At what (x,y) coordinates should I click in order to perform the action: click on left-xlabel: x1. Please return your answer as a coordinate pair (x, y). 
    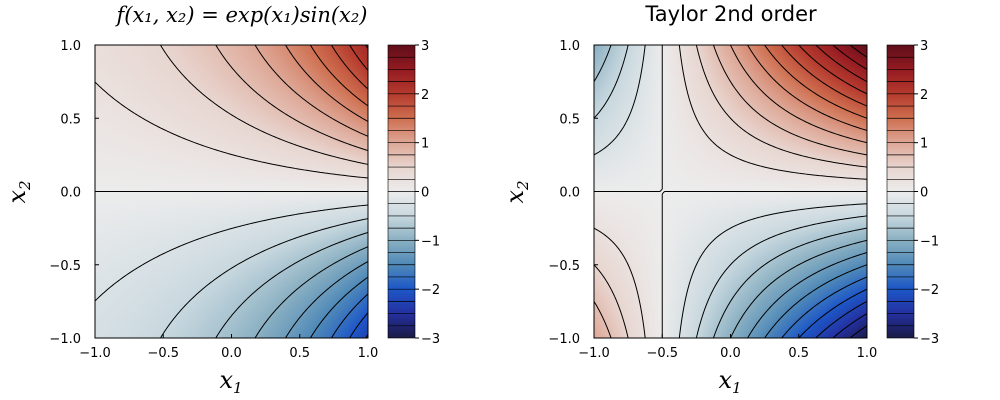
    Looking at the image, I should click on (230, 381).